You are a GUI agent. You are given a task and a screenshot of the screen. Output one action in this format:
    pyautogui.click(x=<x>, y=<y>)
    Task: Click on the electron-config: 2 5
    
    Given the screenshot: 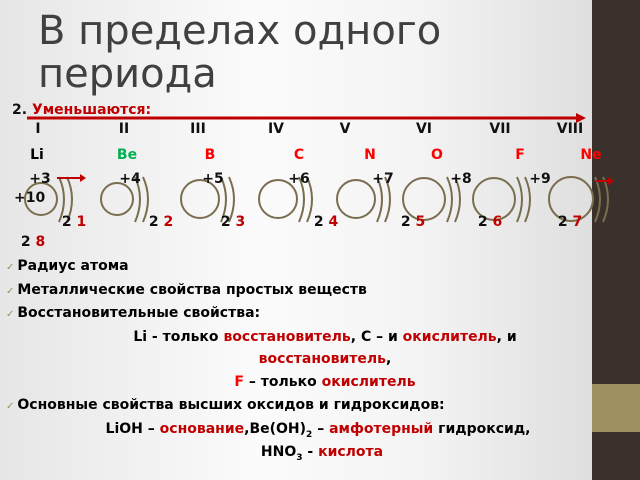 What is the action you would take?
    pyautogui.click(x=413, y=222)
    